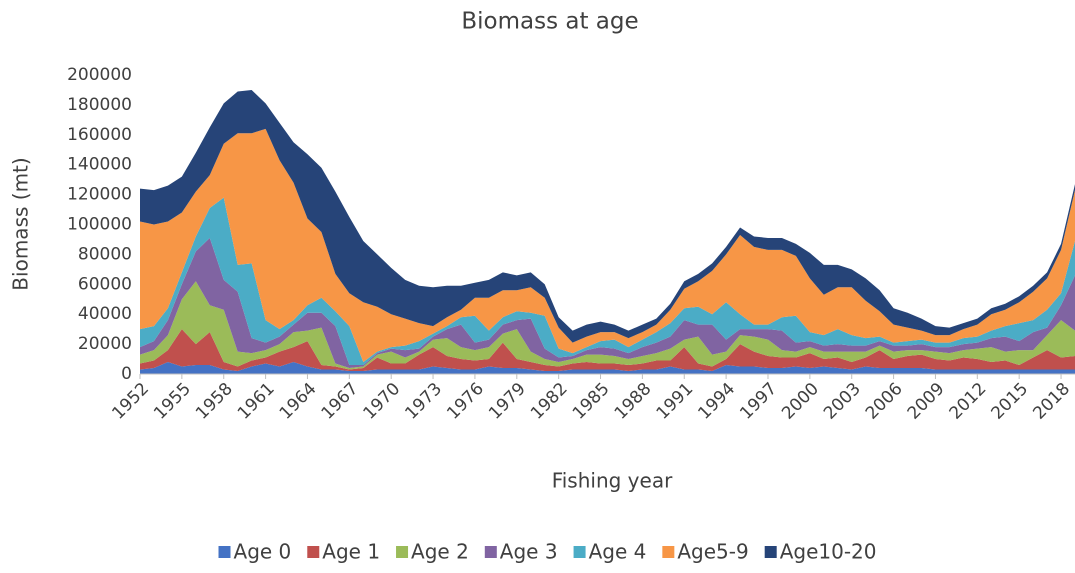  What do you see at coordinates (712, 552) in the screenshot?
I see `legend-label: Age5-9` at bounding box center [712, 552].